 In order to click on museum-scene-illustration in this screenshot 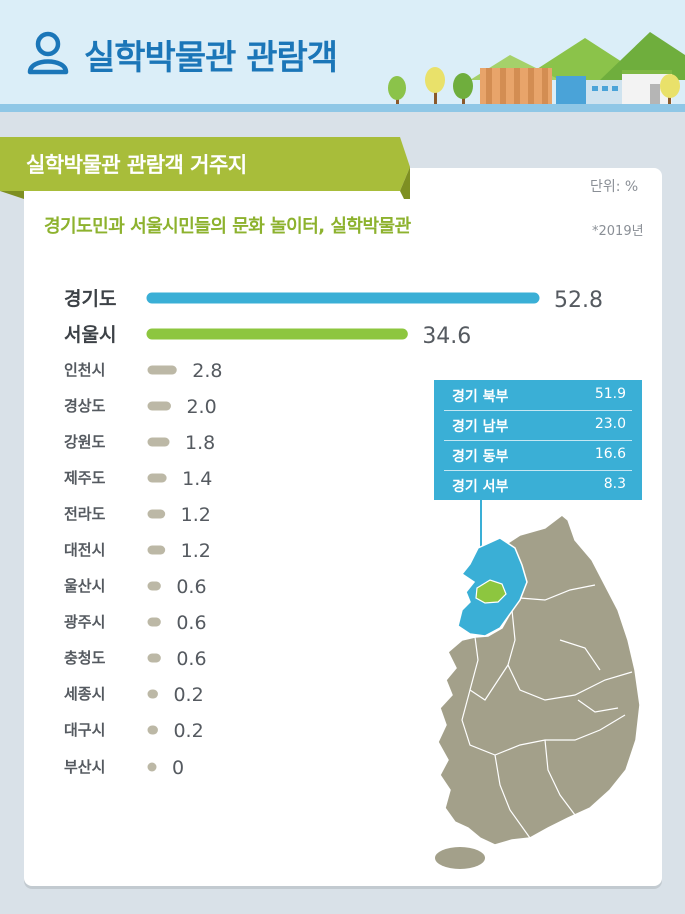, I will do `click(536, 69)`.